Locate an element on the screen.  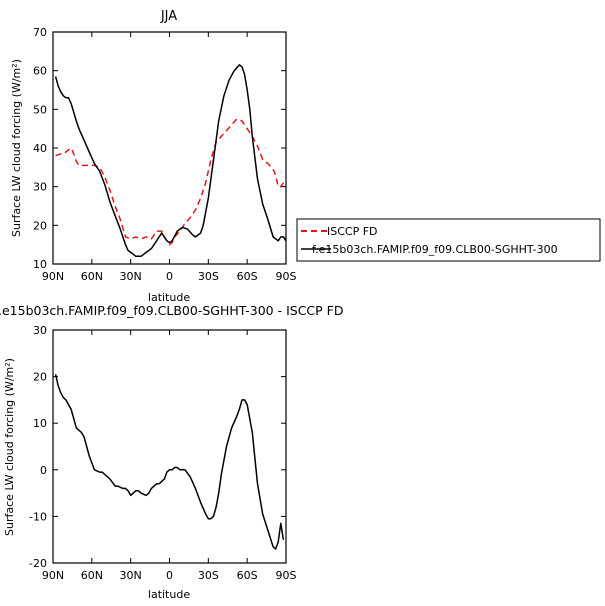
bottom-y-tick-label: 0 is located at coordinates (43, 470).